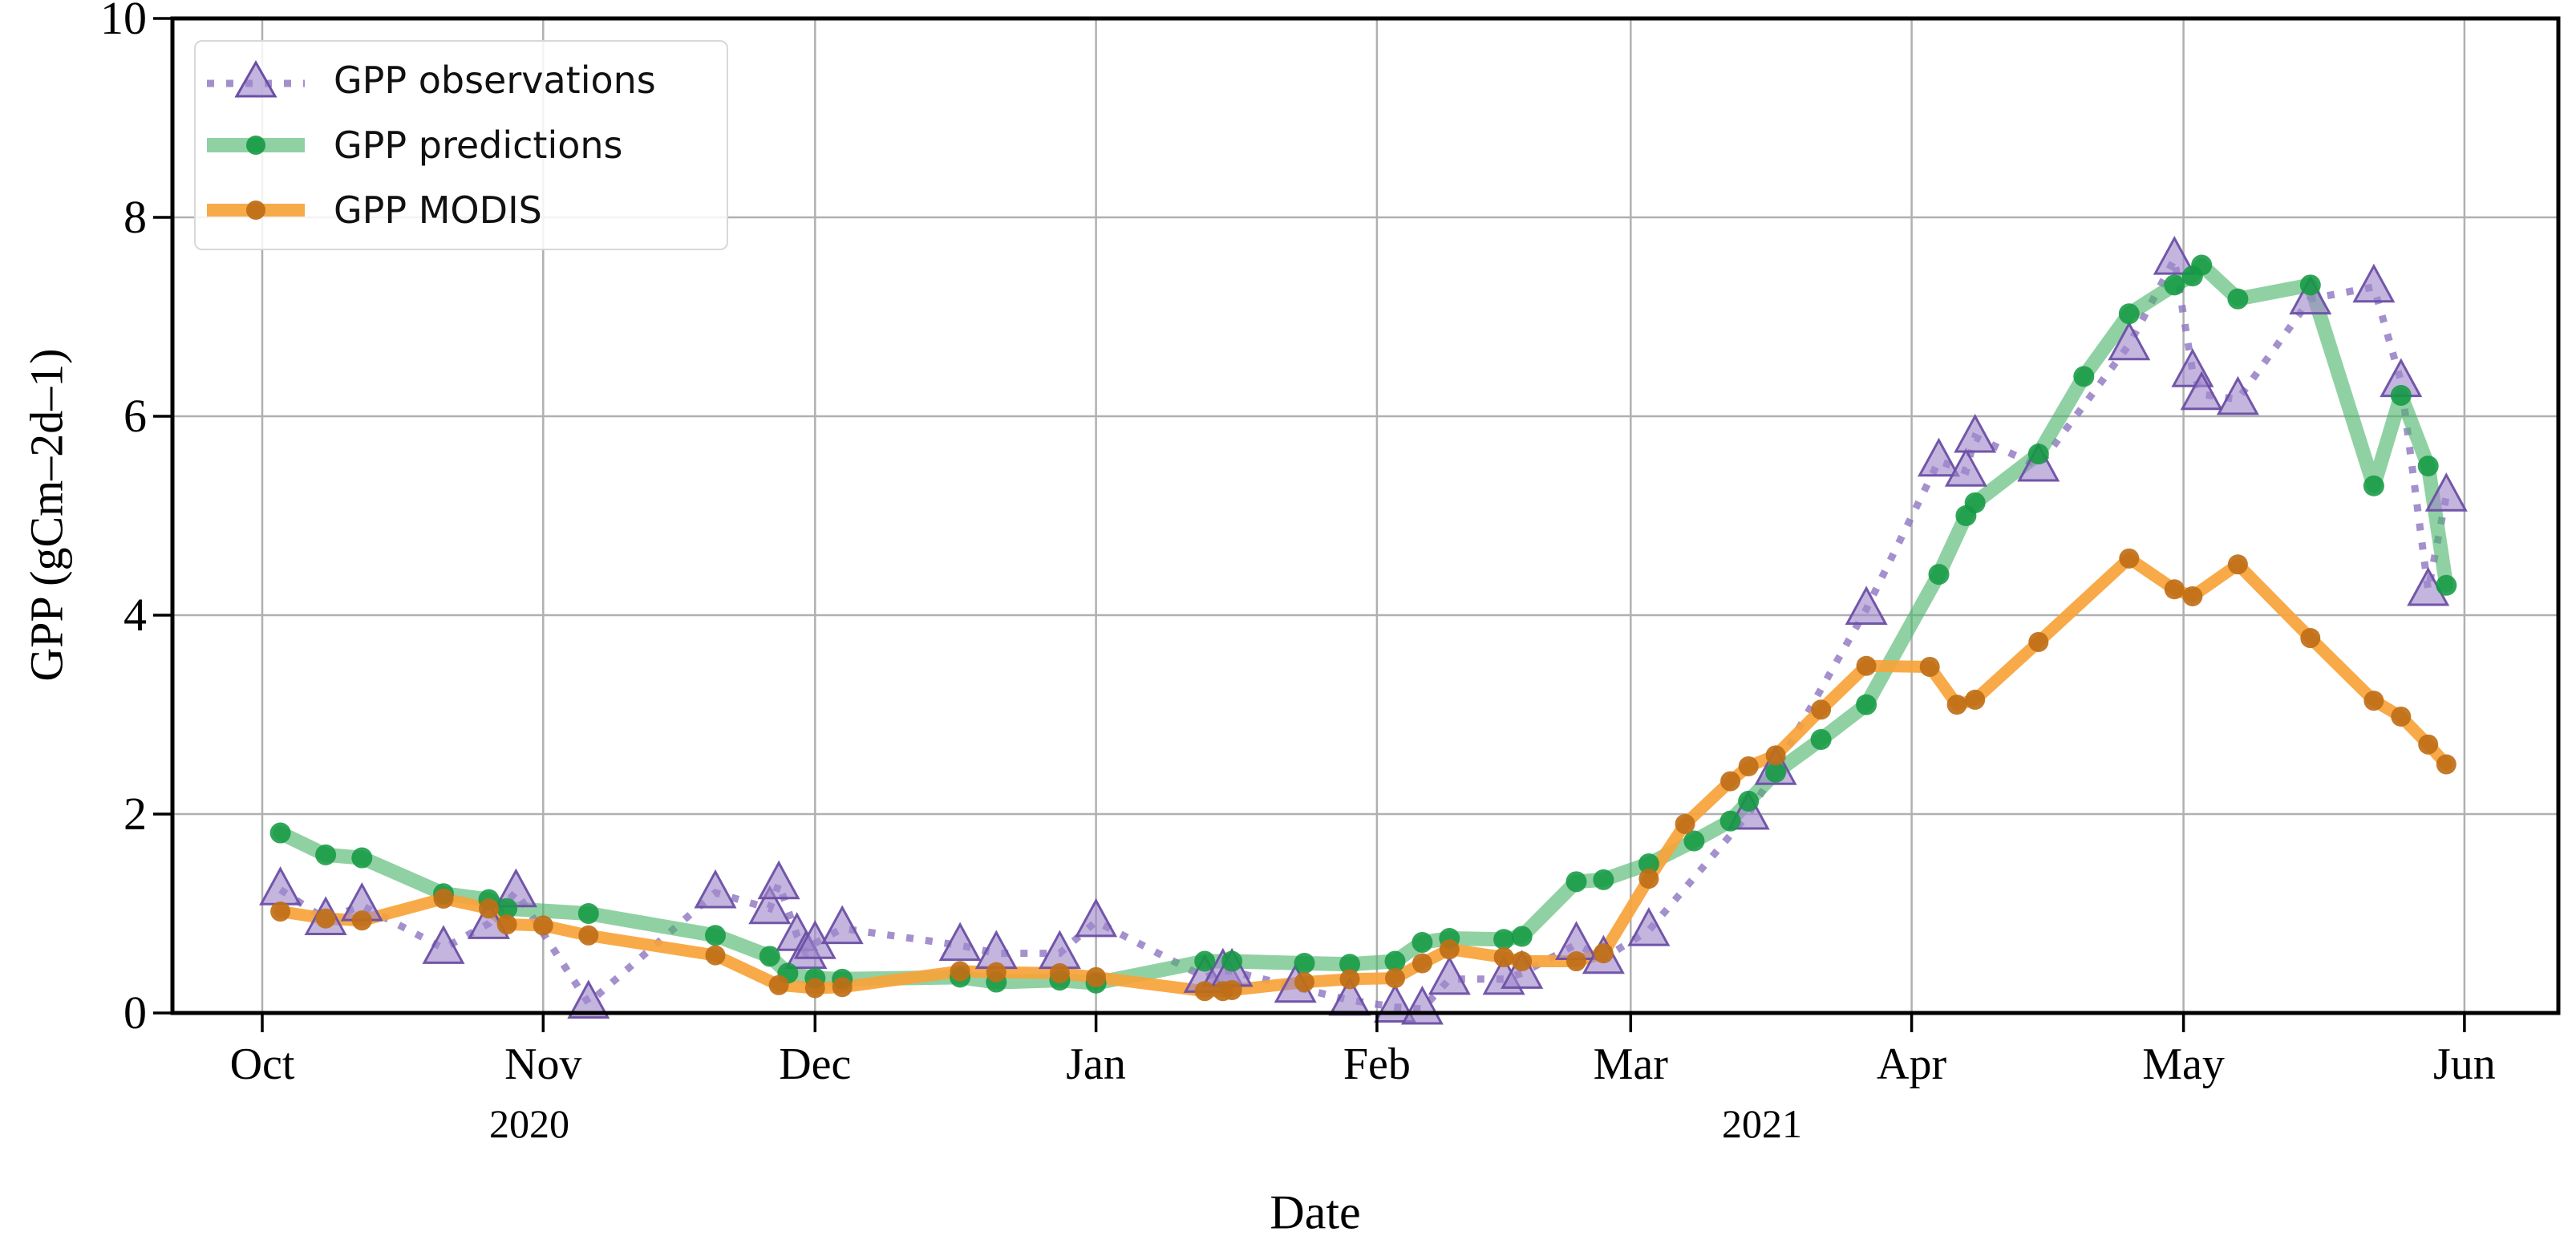 The width and height of the screenshot is (2576, 1260). I want to click on legend-item-observations: GPP observations, so click(462, 80).